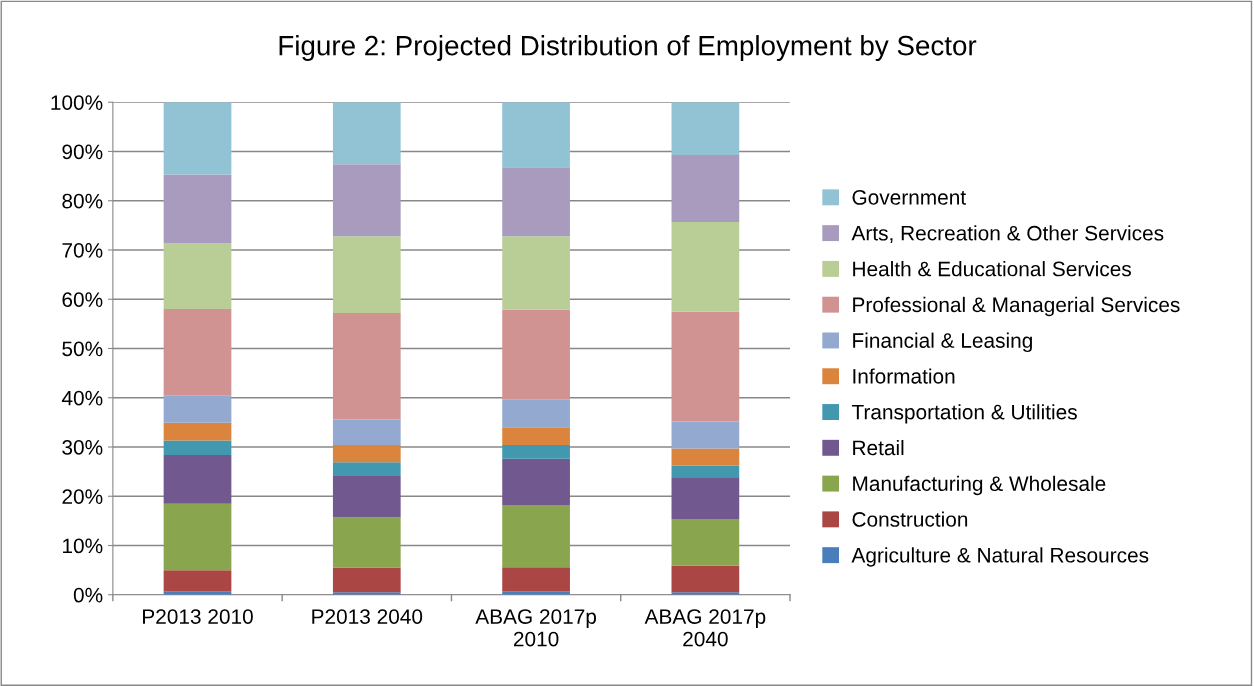 The width and height of the screenshot is (1254, 686). I want to click on x-tick-label: ABAG 2017p 2040, so click(705, 628).